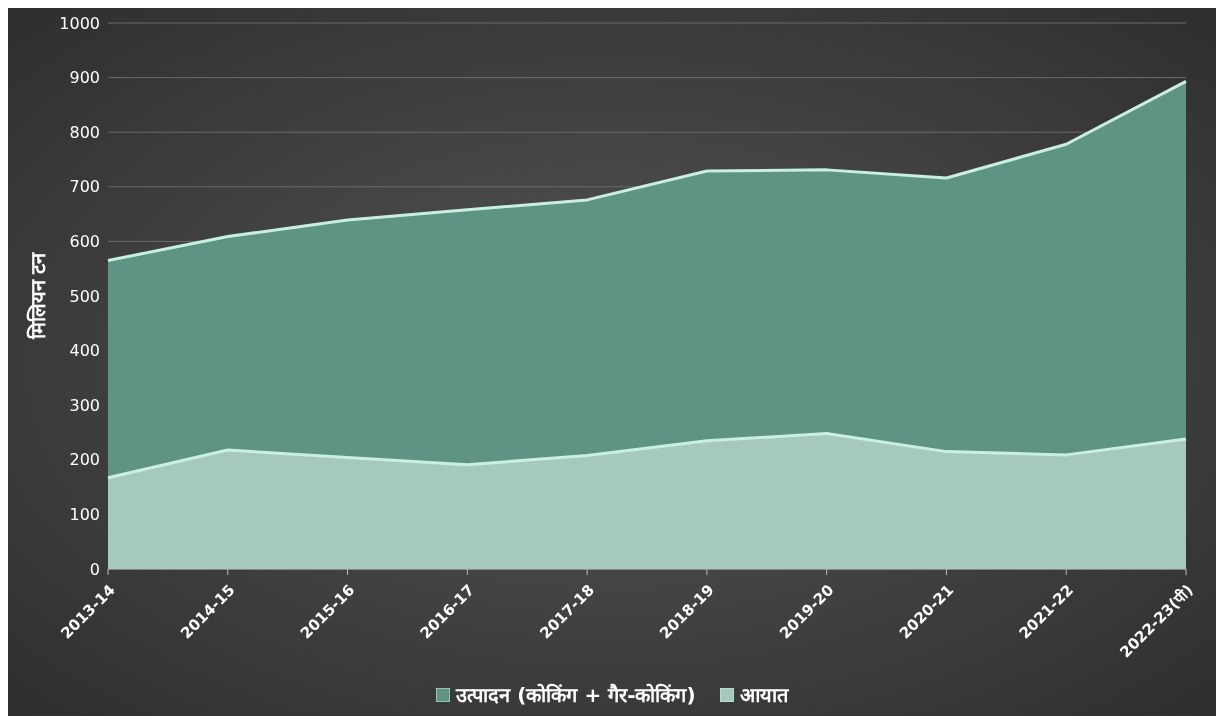  I want to click on y-tick-label: 1000, so click(79, 23).